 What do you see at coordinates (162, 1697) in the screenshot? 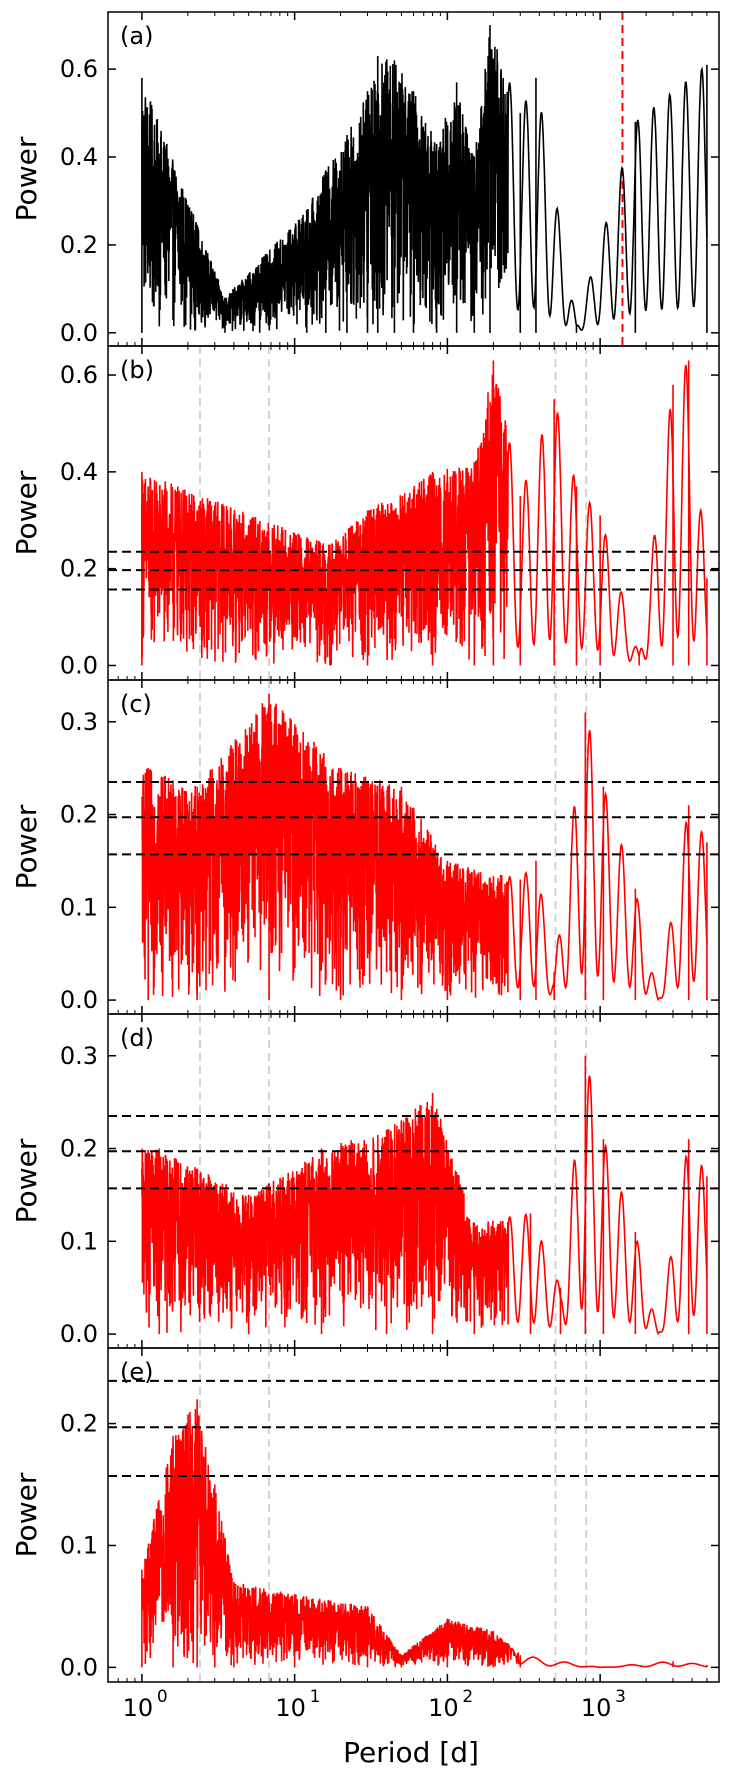
I see `x-tick-exponent: 0` at bounding box center [162, 1697].